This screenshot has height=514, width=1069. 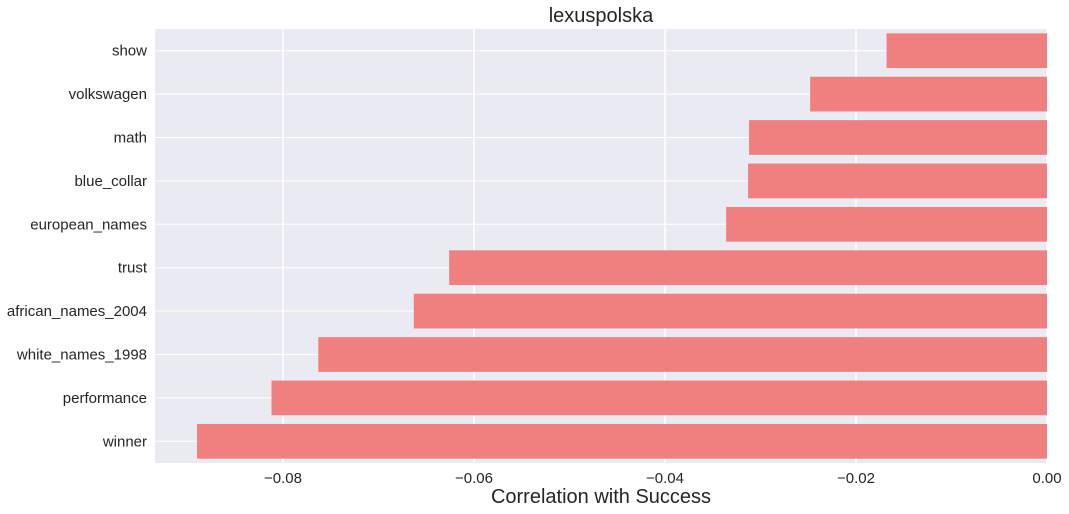 I want to click on y-tick-label: winner, so click(x=124, y=441).